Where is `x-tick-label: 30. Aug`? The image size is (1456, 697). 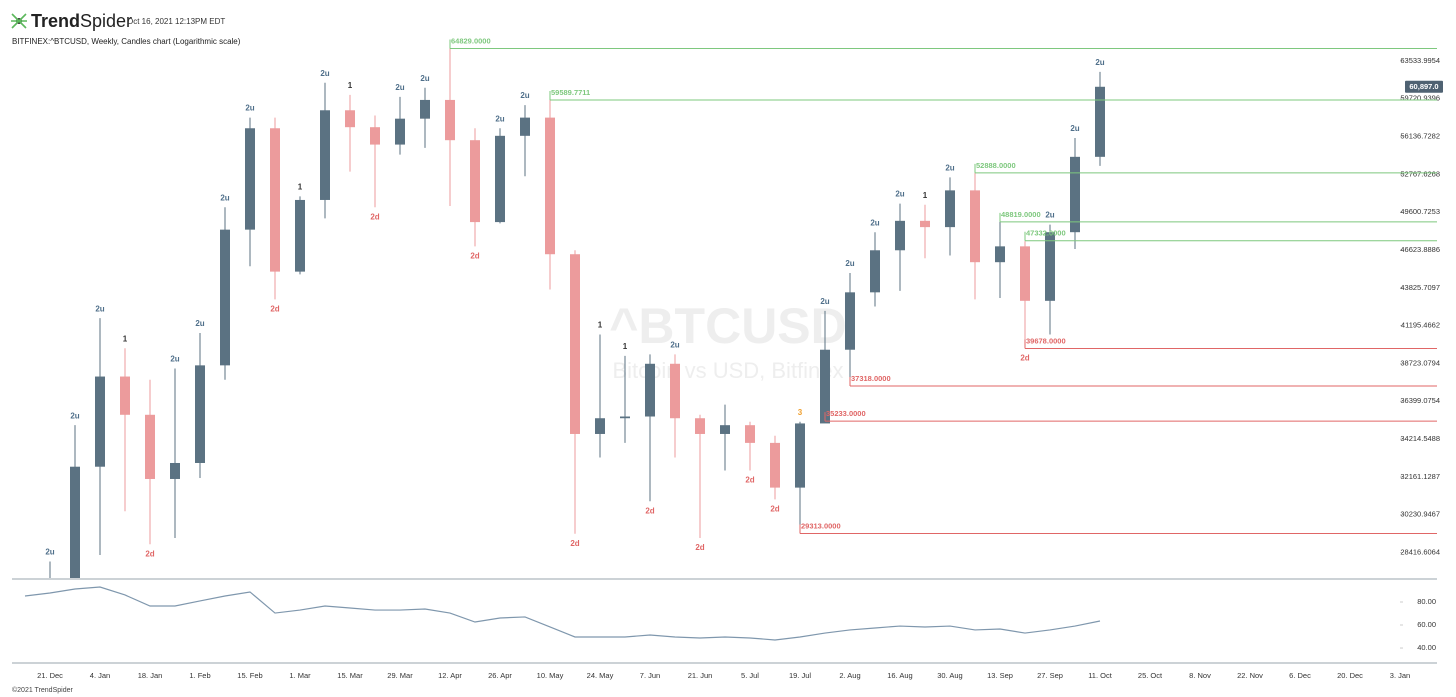
x-tick-label: 30. Aug is located at coordinates (949, 675).